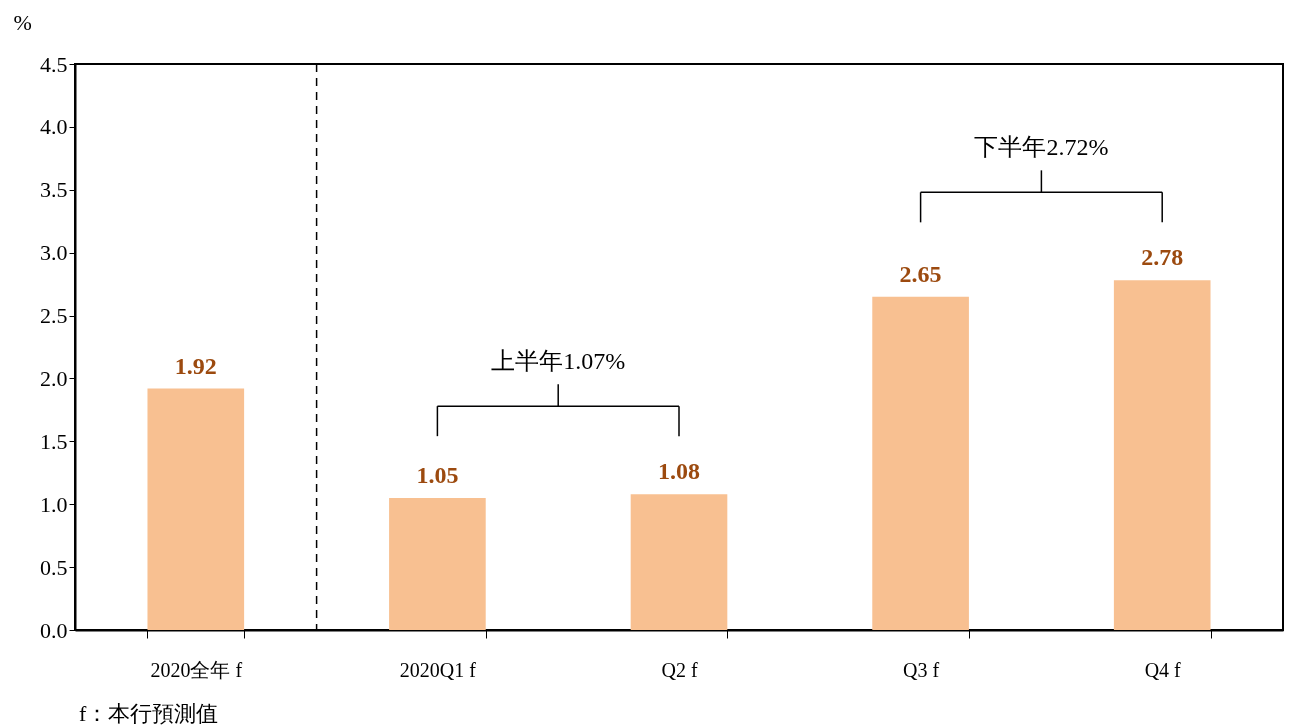 This screenshot has height=726, width=1290. I want to click on x-tick-label: 2020Q1 f, so click(438, 669).